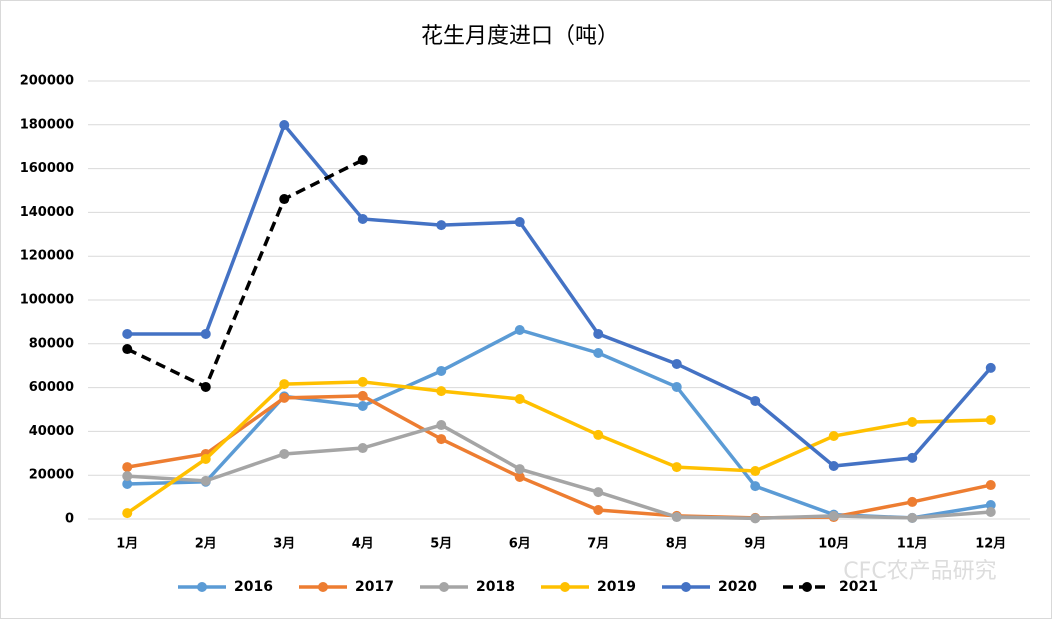 The height and width of the screenshot is (619, 1052). Describe the element at coordinates (737, 587) in the screenshot. I see `legend-label: 2020` at that location.